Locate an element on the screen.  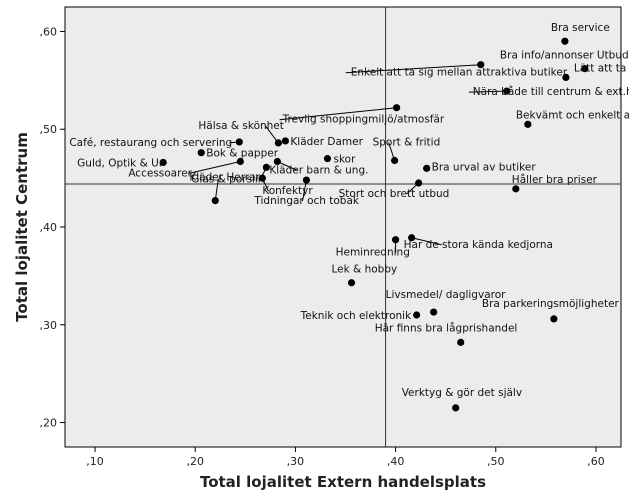
point-label: Nära både till centrum & ext.handel is located at coordinates (551, 91).